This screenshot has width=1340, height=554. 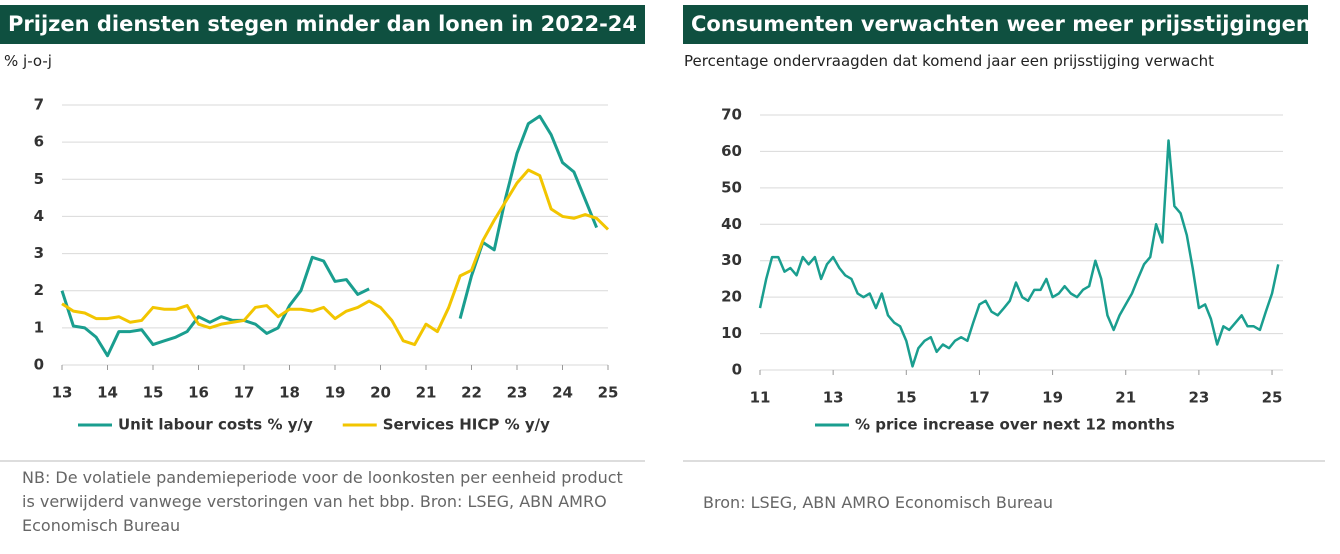 I want to click on y-tick-label: 6, so click(x=39, y=142).